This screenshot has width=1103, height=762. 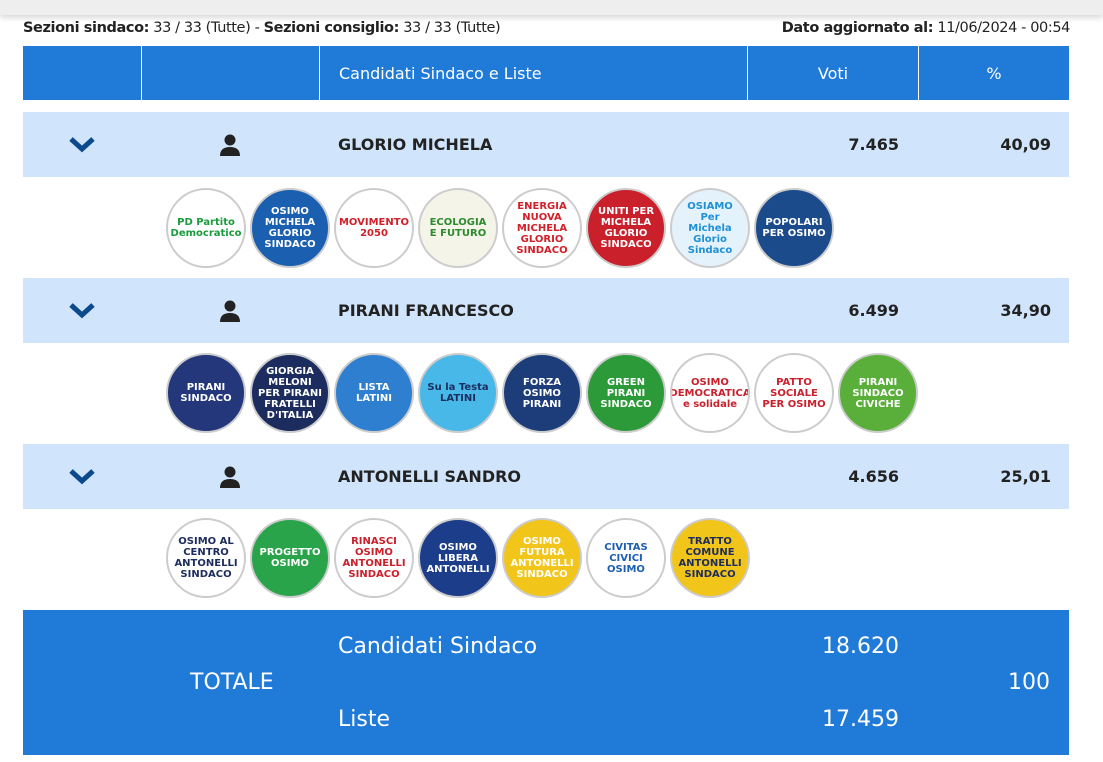 What do you see at coordinates (1003, 28) in the screenshot?
I see `updated-value: 11/06/2024 - 00:54` at bounding box center [1003, 28].